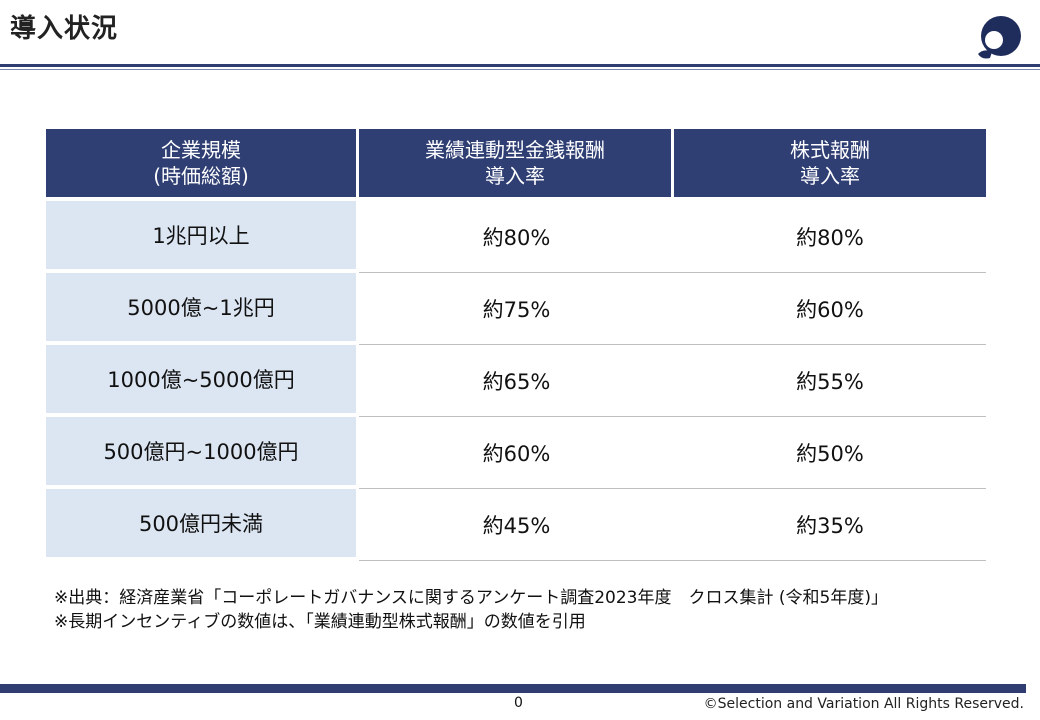  I want to click on header-line: 株式報酬, so click(830, 150).